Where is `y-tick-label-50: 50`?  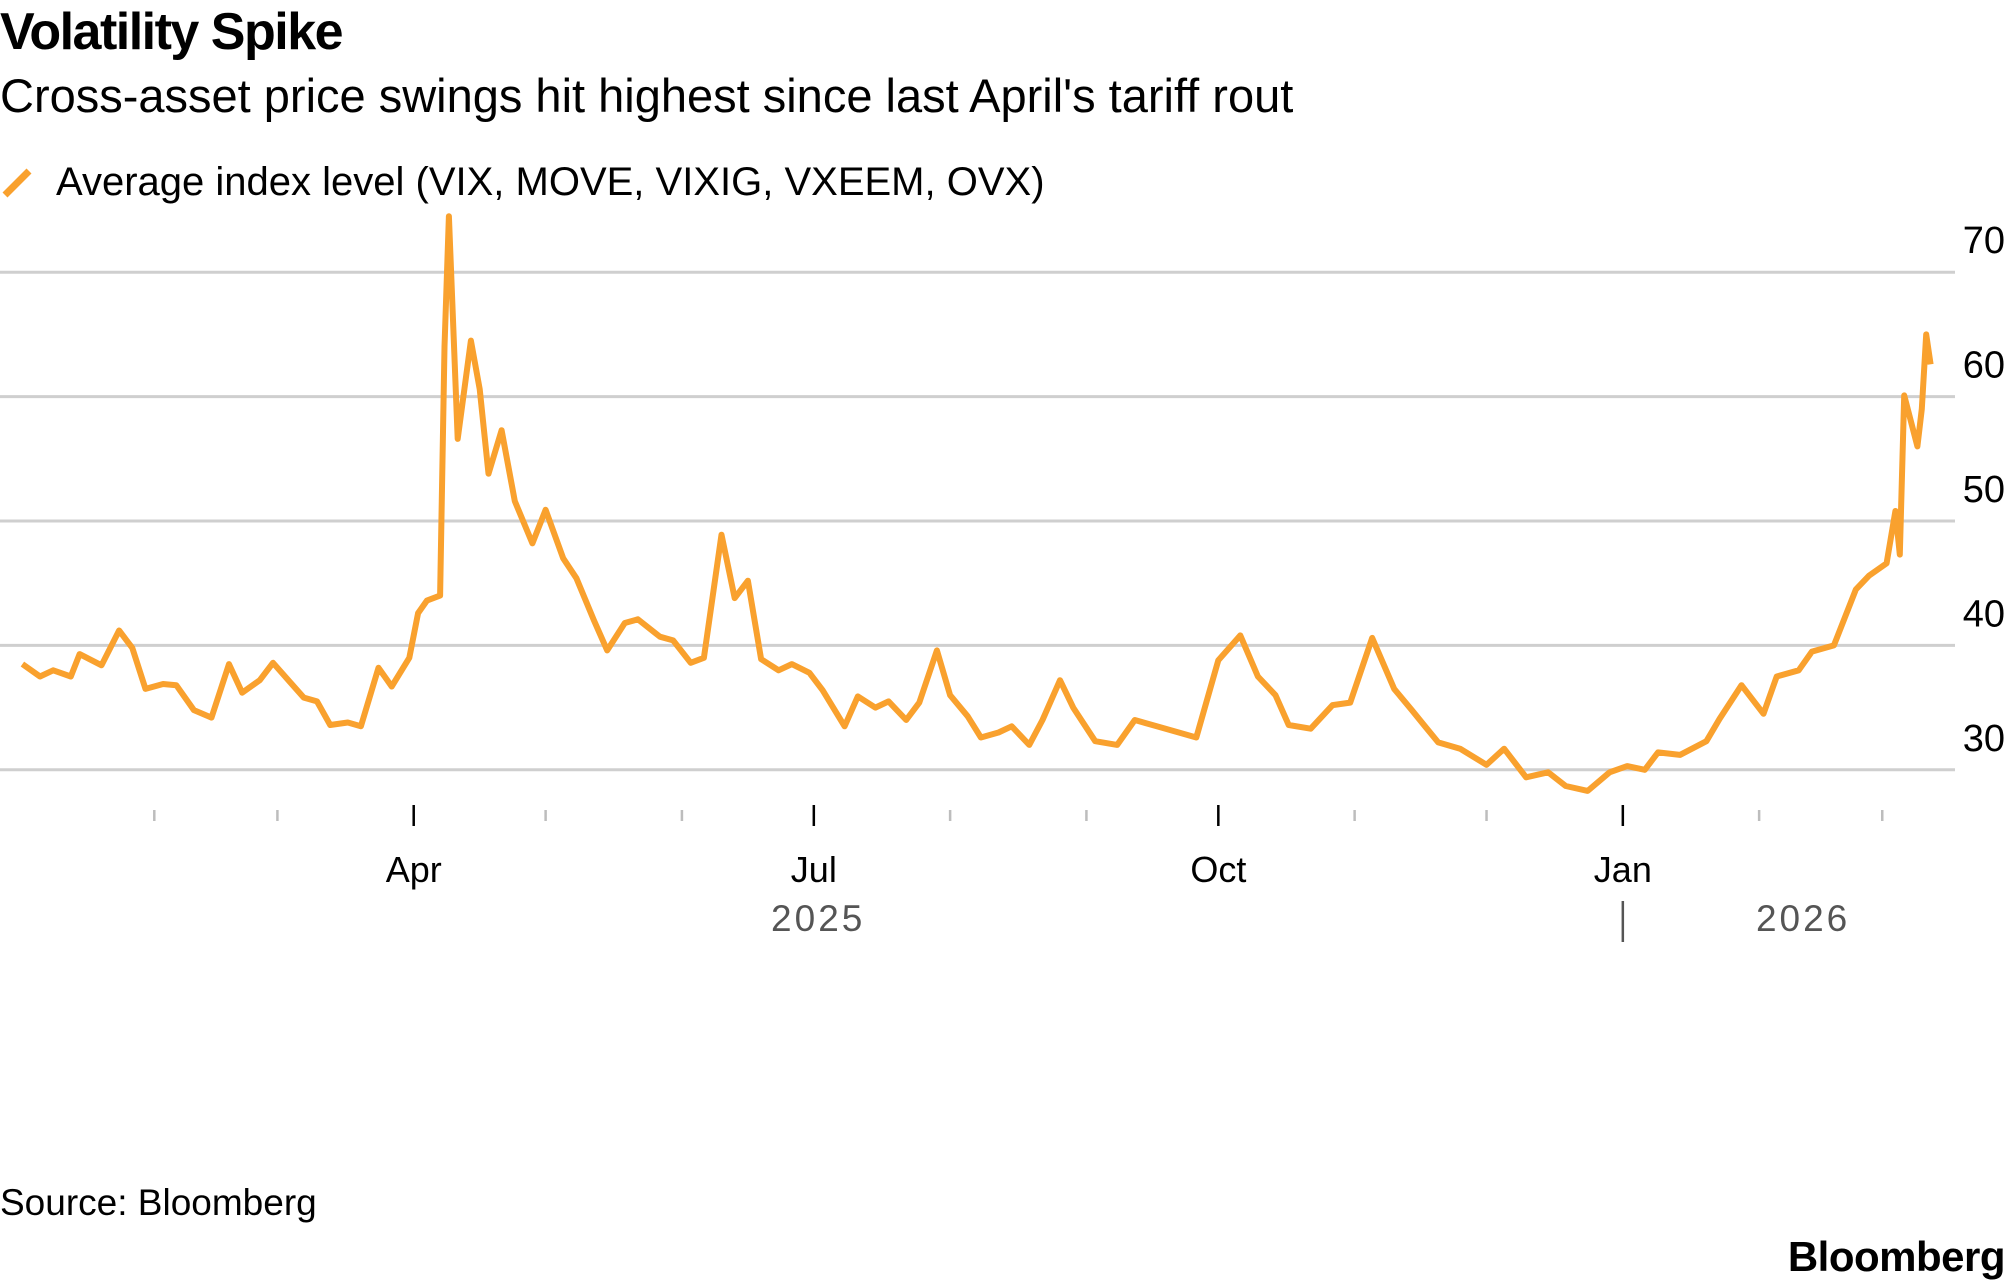 y-tick-label-50: 50 is located at coordinates (1984, 490).